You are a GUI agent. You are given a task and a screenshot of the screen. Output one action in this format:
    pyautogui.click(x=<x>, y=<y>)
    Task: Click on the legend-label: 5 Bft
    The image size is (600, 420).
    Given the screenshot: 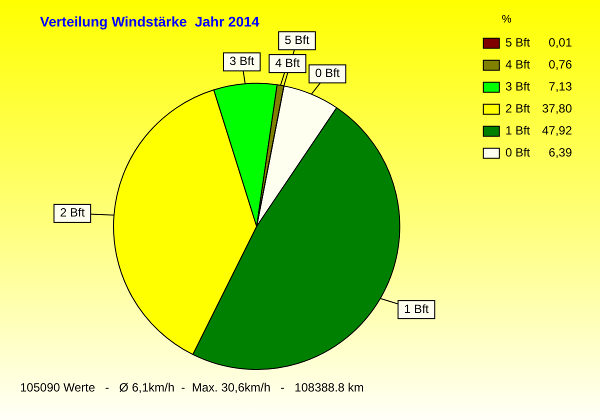 What is the action you would take?
    pyautogui.click(x=518, y=43)
    